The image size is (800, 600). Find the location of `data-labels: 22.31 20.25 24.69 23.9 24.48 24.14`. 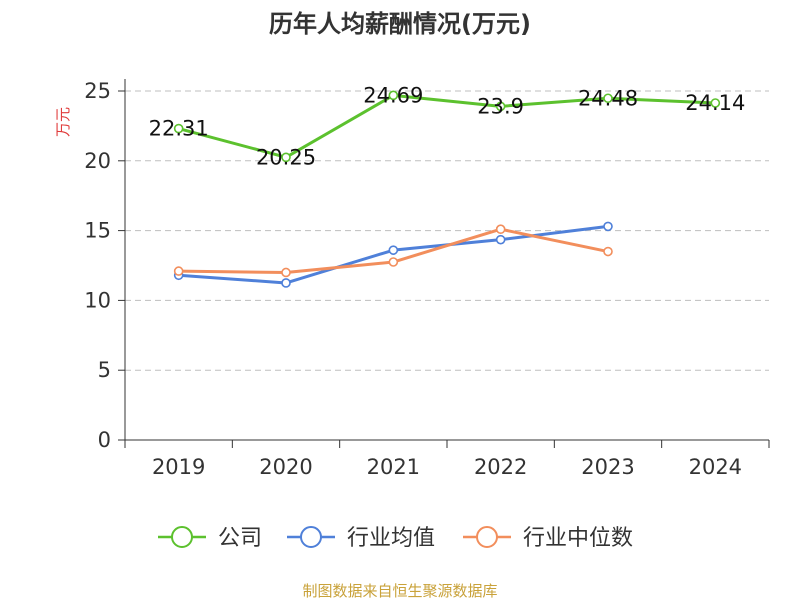

data-labels: 22.31 20.25 24.69 23.9 24.48 24.14 is located at coordinates (447, 126).